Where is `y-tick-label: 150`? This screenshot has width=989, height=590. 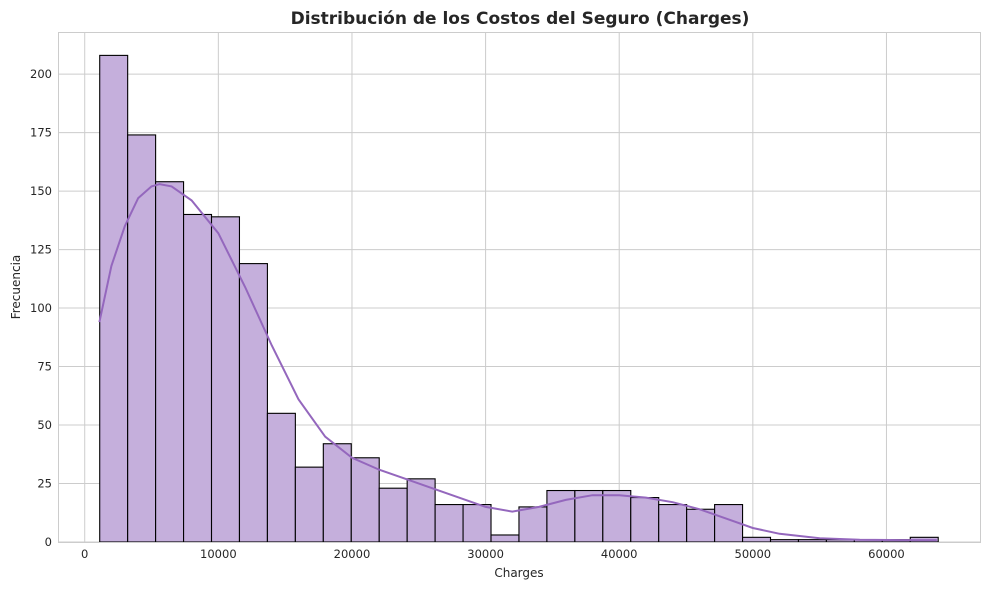
y-tick-label: 150 is located at coordinates (41, 191).